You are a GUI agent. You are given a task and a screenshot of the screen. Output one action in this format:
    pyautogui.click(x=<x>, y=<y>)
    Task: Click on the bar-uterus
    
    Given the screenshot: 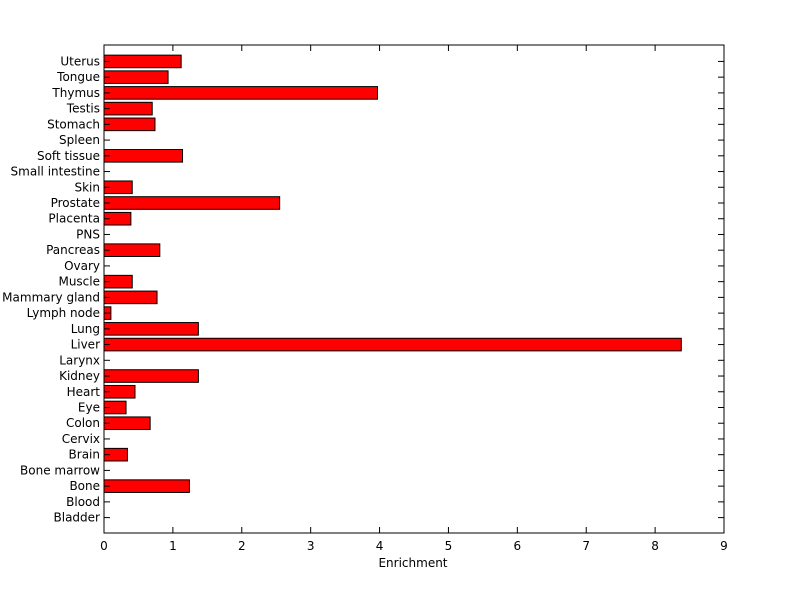 What is the action you would take?
    pyautogui.click(x=142, y=61)
    